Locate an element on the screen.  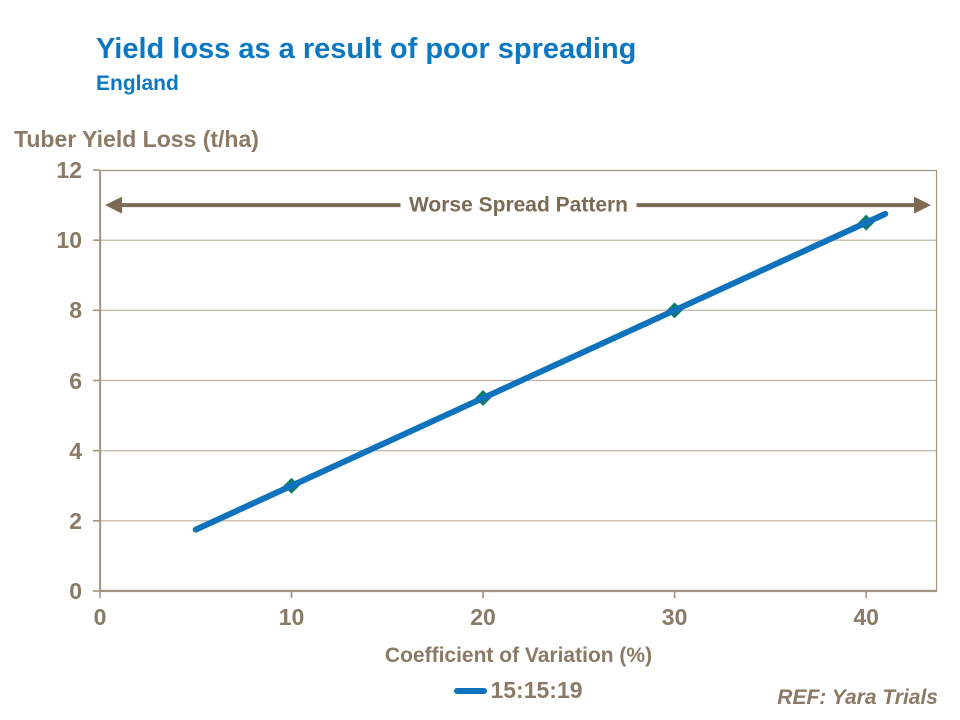
y-tick-label: 4 is located at coordinates (75, 450).